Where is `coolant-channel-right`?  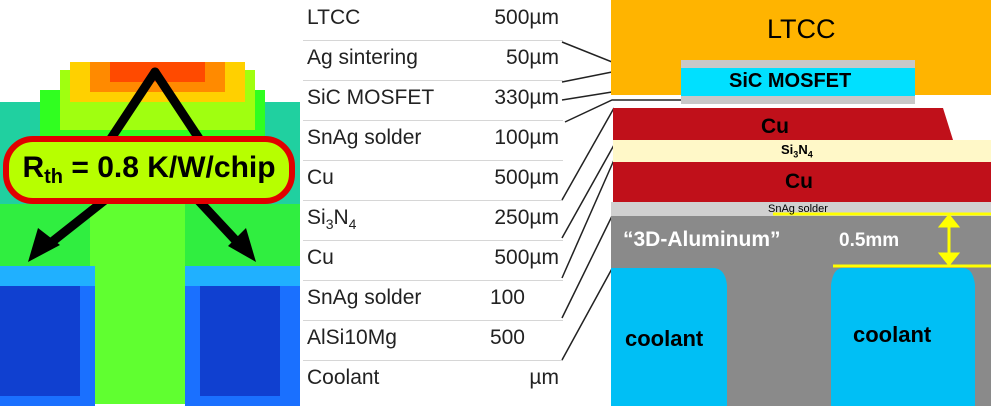 coolant-channel-right is located at coordinates (903, 337).